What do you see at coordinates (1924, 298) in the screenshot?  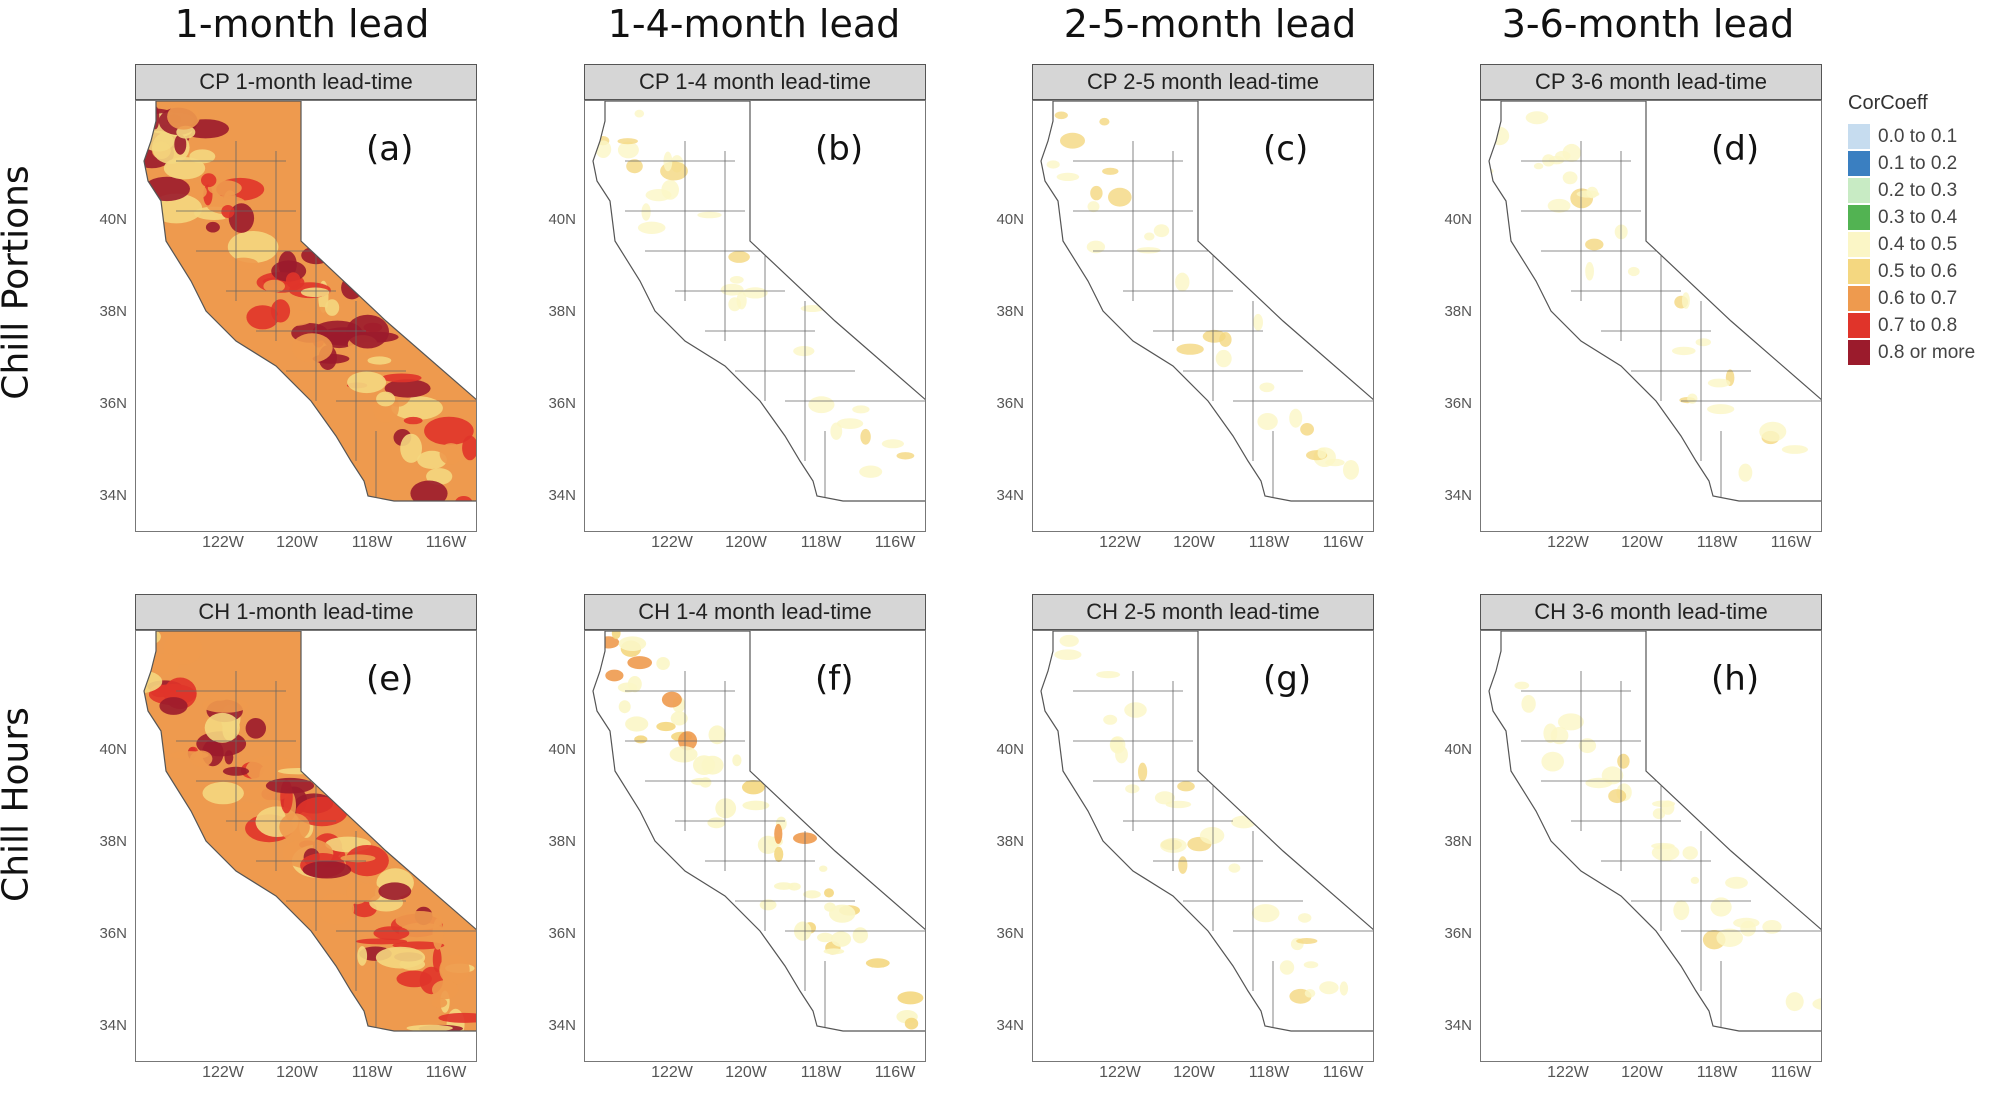 I see `legend-item: 0.6 to 0.7` at bounding box center [1924, 298].